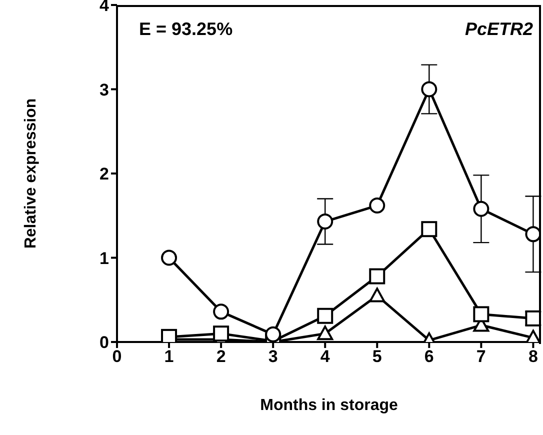 This screenshot has width=543, height=435. Describe the element at coordinates (377, 356) in the screenshot. I see `x-tick-label: 5` at that location.